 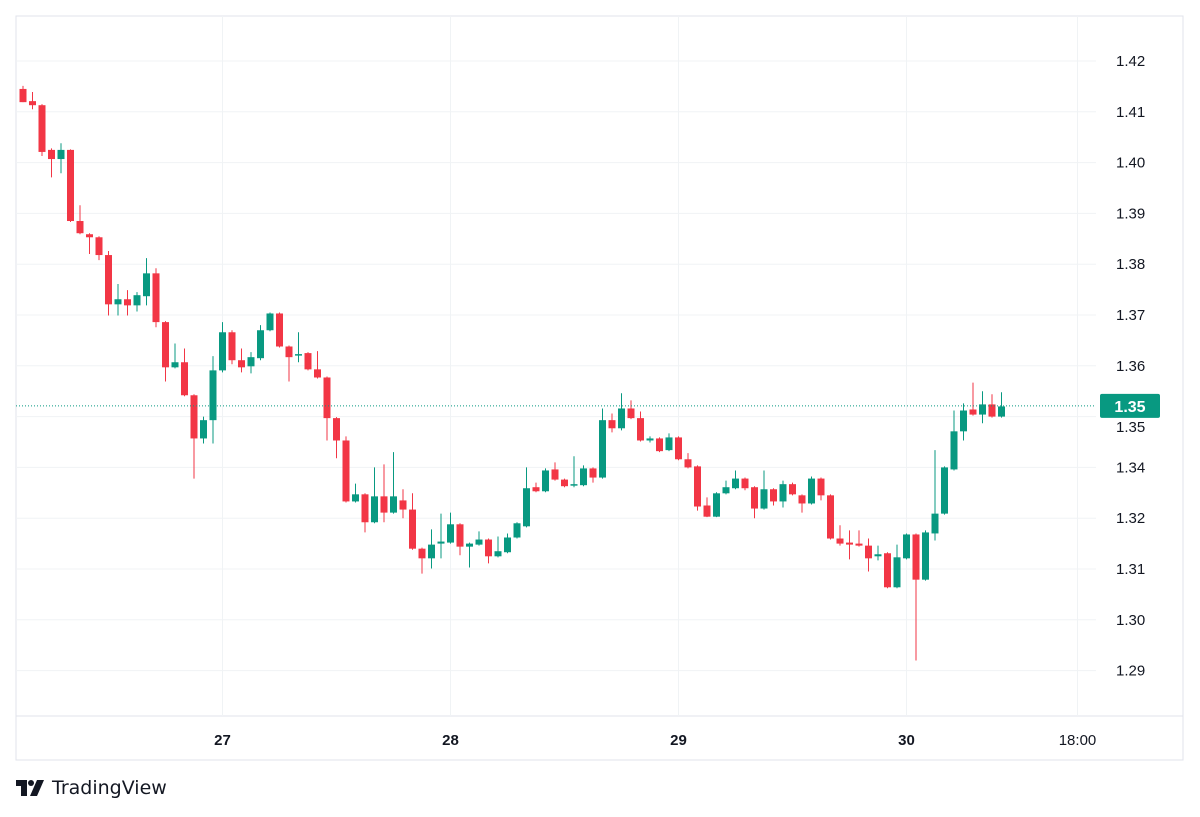 I want to click on x-tick-label: 27, so click(x=222, y=740).